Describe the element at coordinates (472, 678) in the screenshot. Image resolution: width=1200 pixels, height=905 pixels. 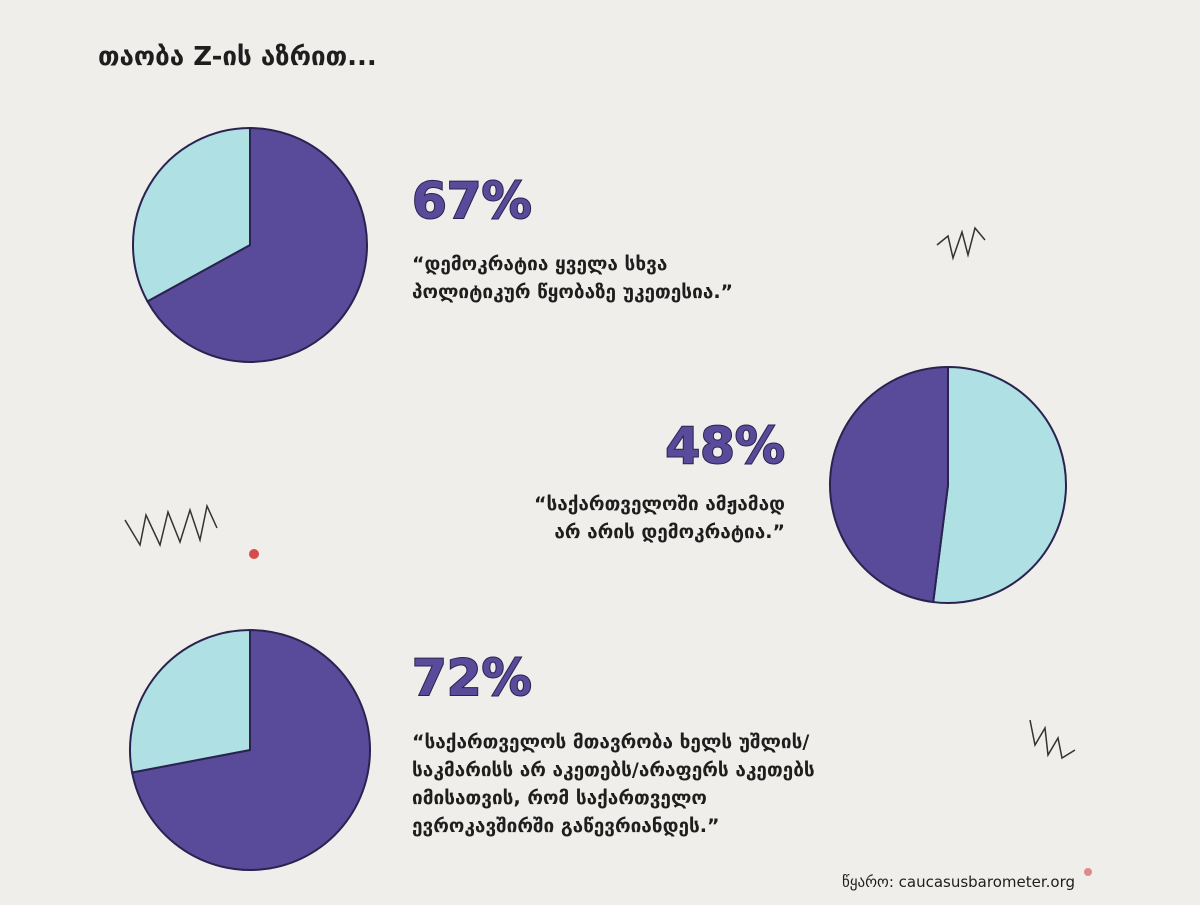
I see `value-label: 72%` at that location.